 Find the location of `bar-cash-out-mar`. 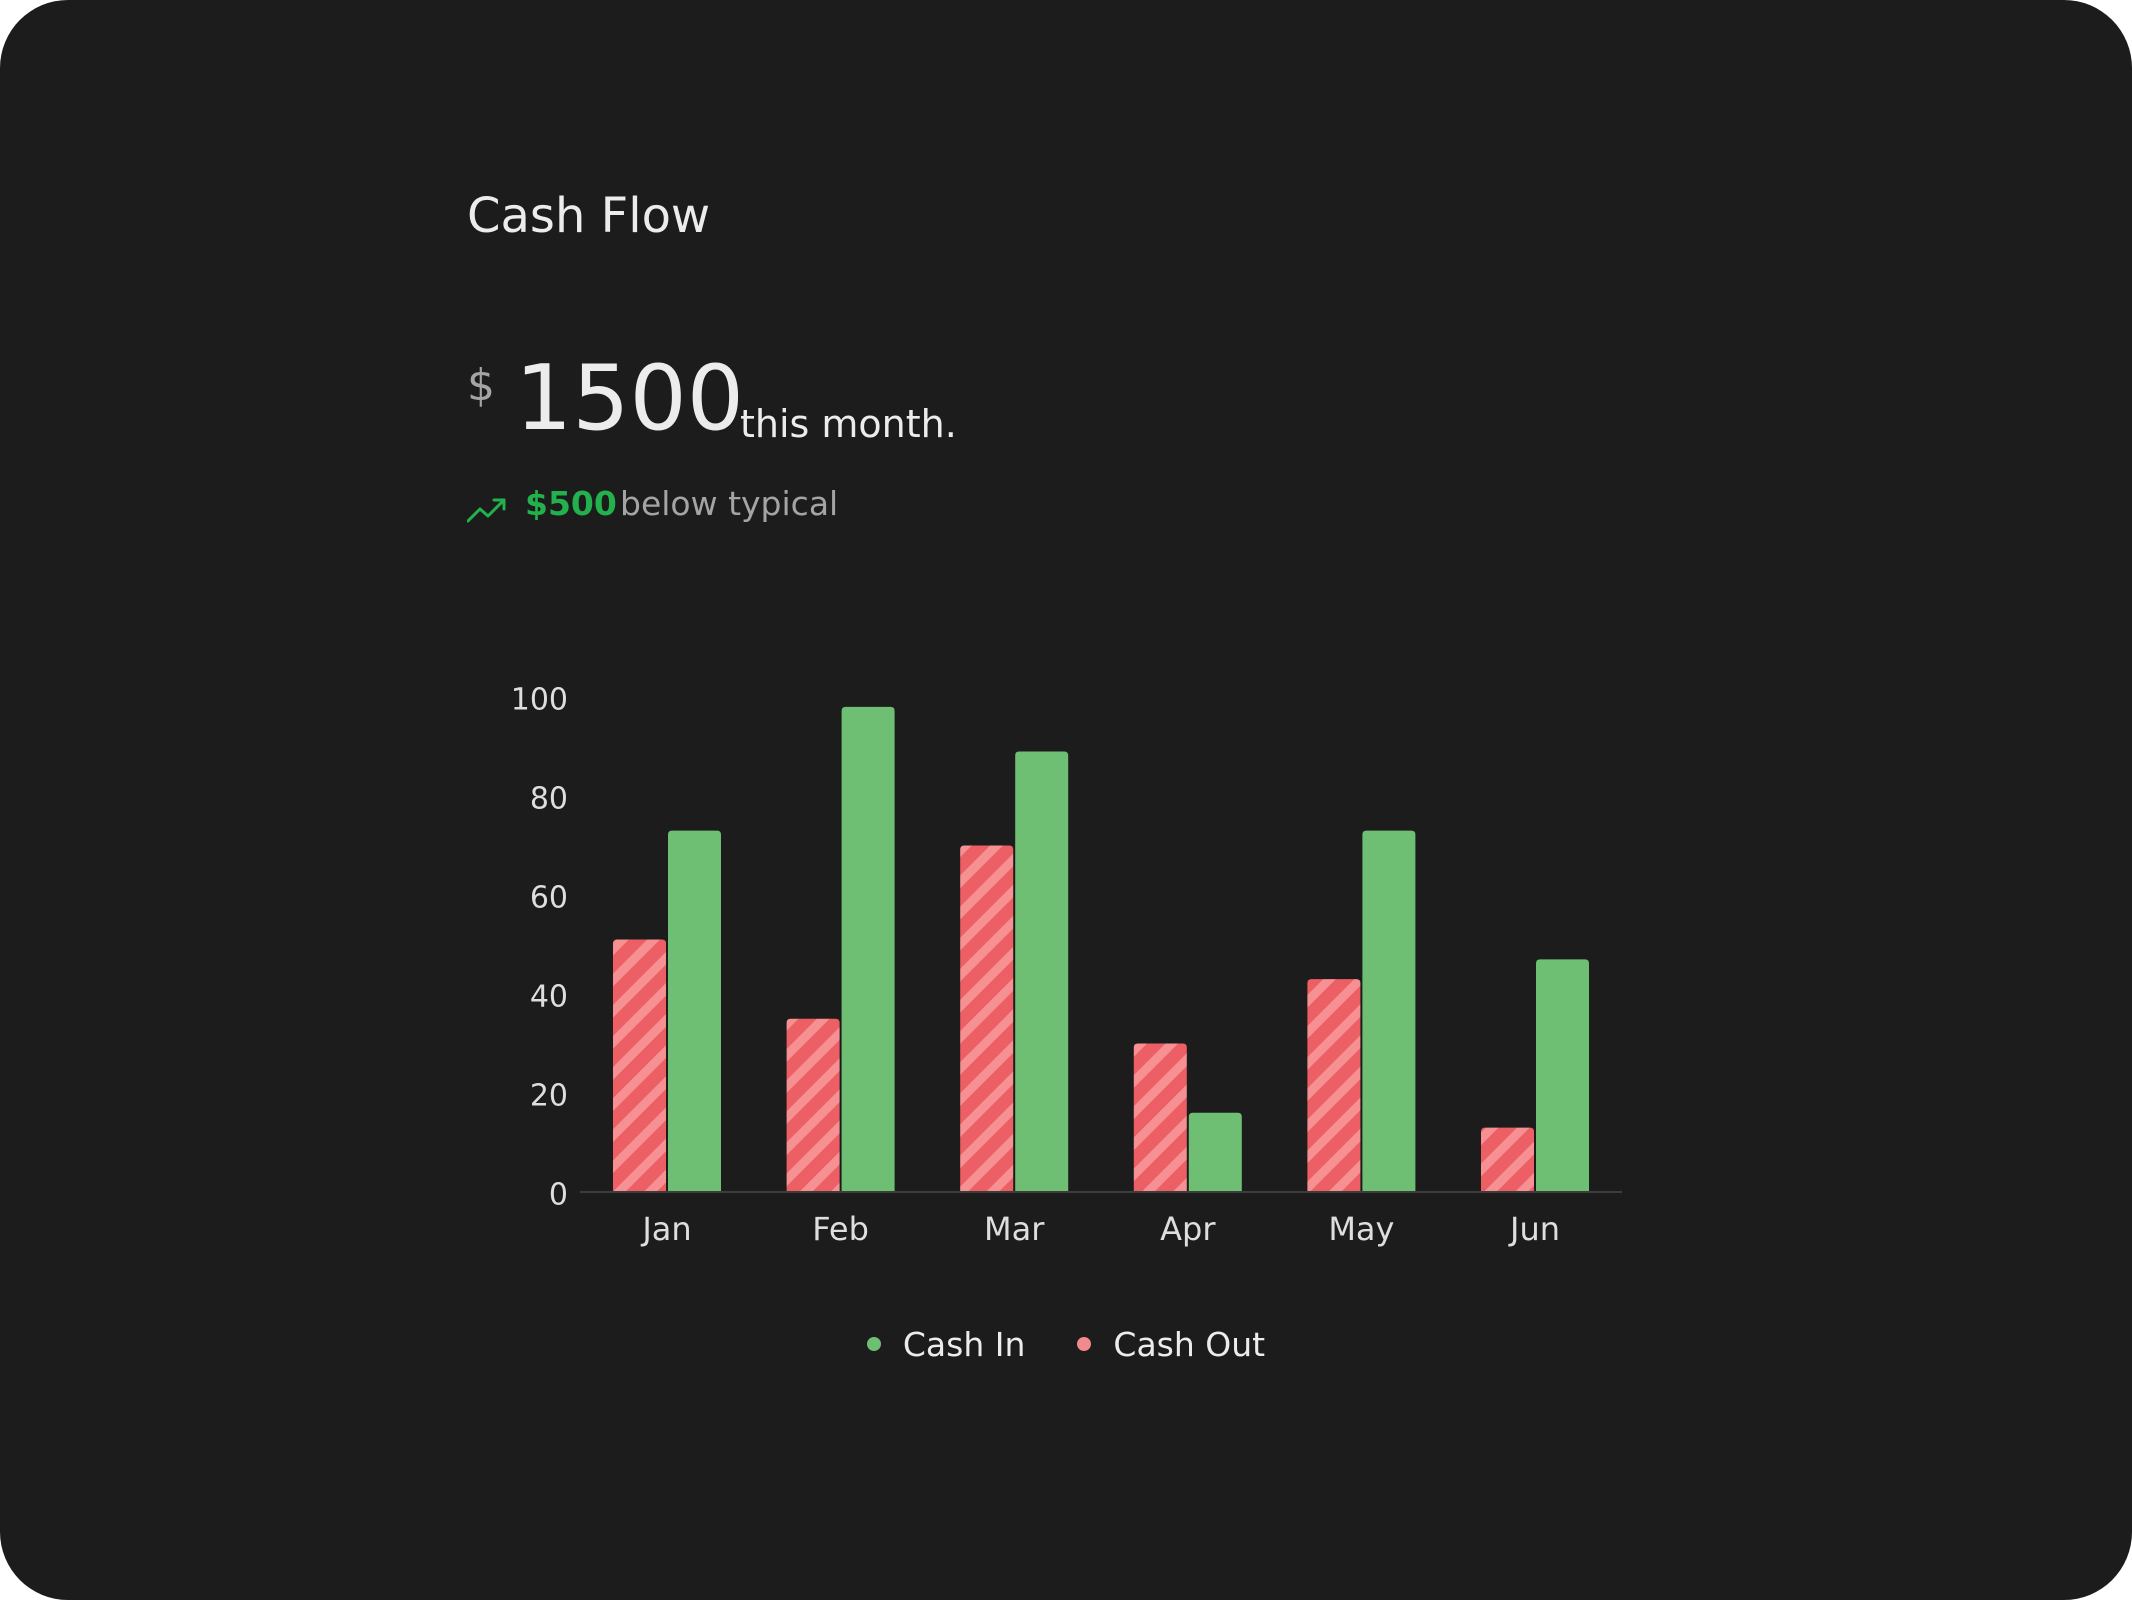

bar-cash-out-mar is located at coordinates (987, 1018).